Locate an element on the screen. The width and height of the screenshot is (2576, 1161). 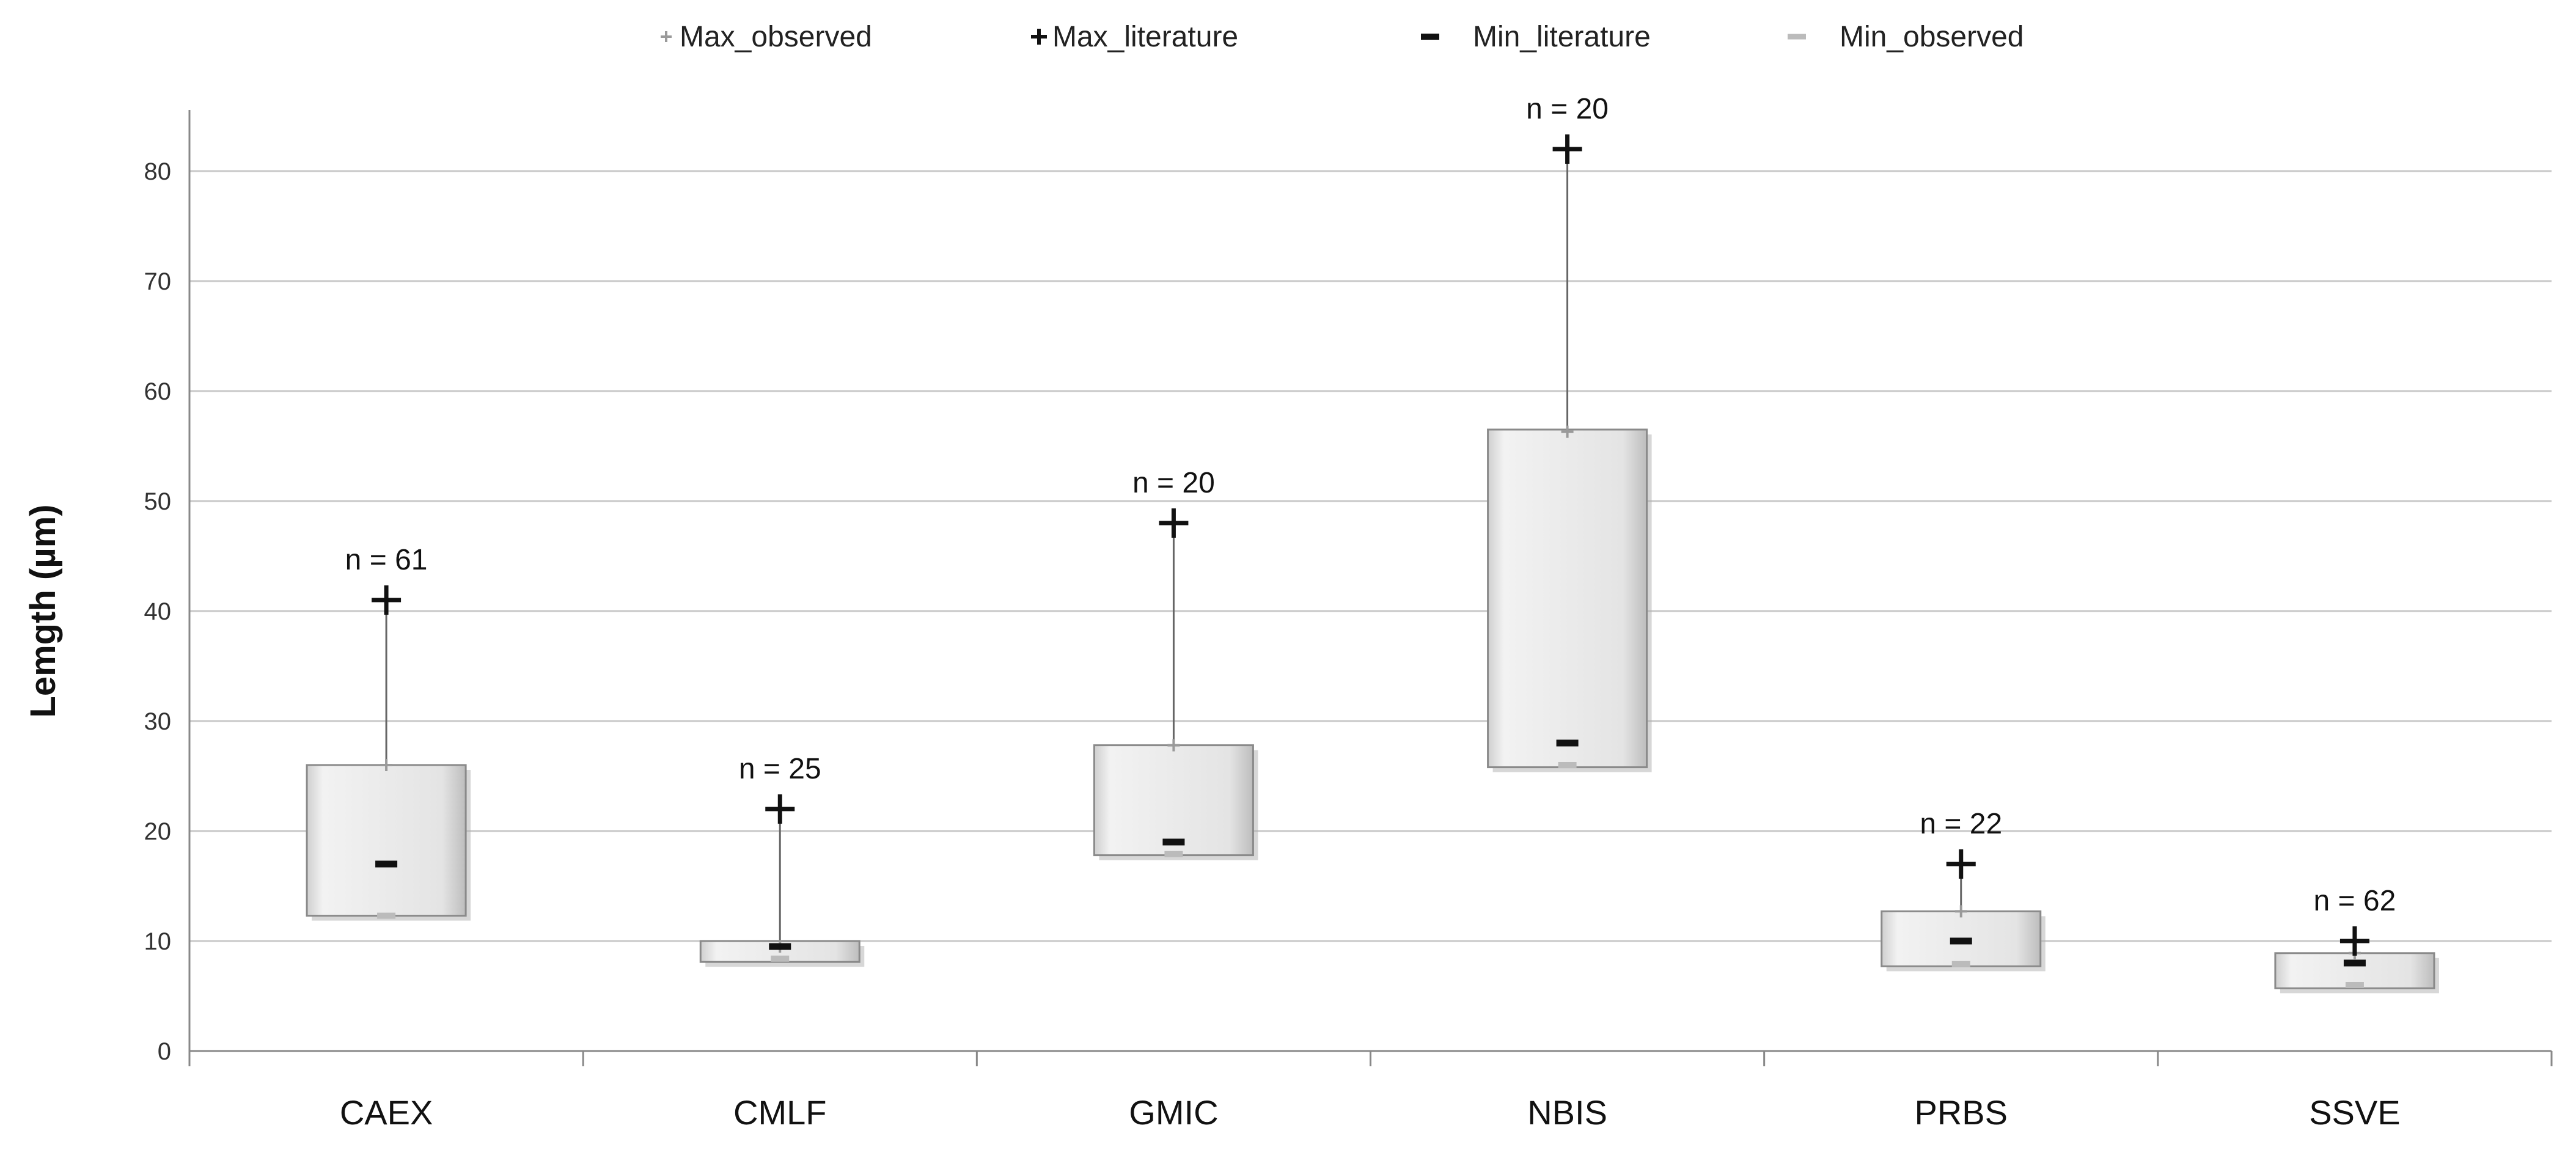
legend-label: Max_observed is located at coordinates (776, 37).